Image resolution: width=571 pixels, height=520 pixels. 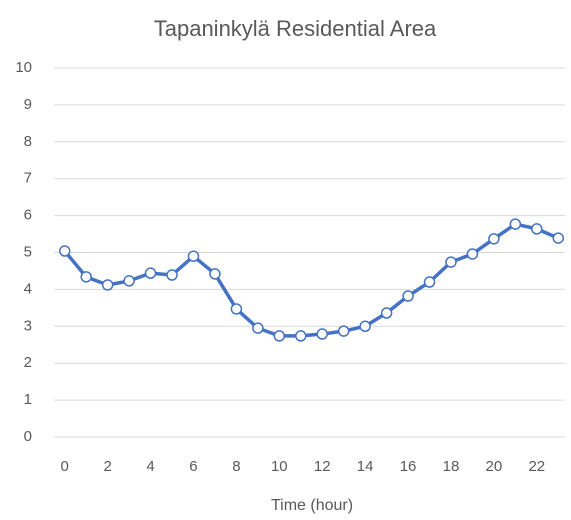 I want to click on x-tick-label: 6, so click(x=193, y=466).